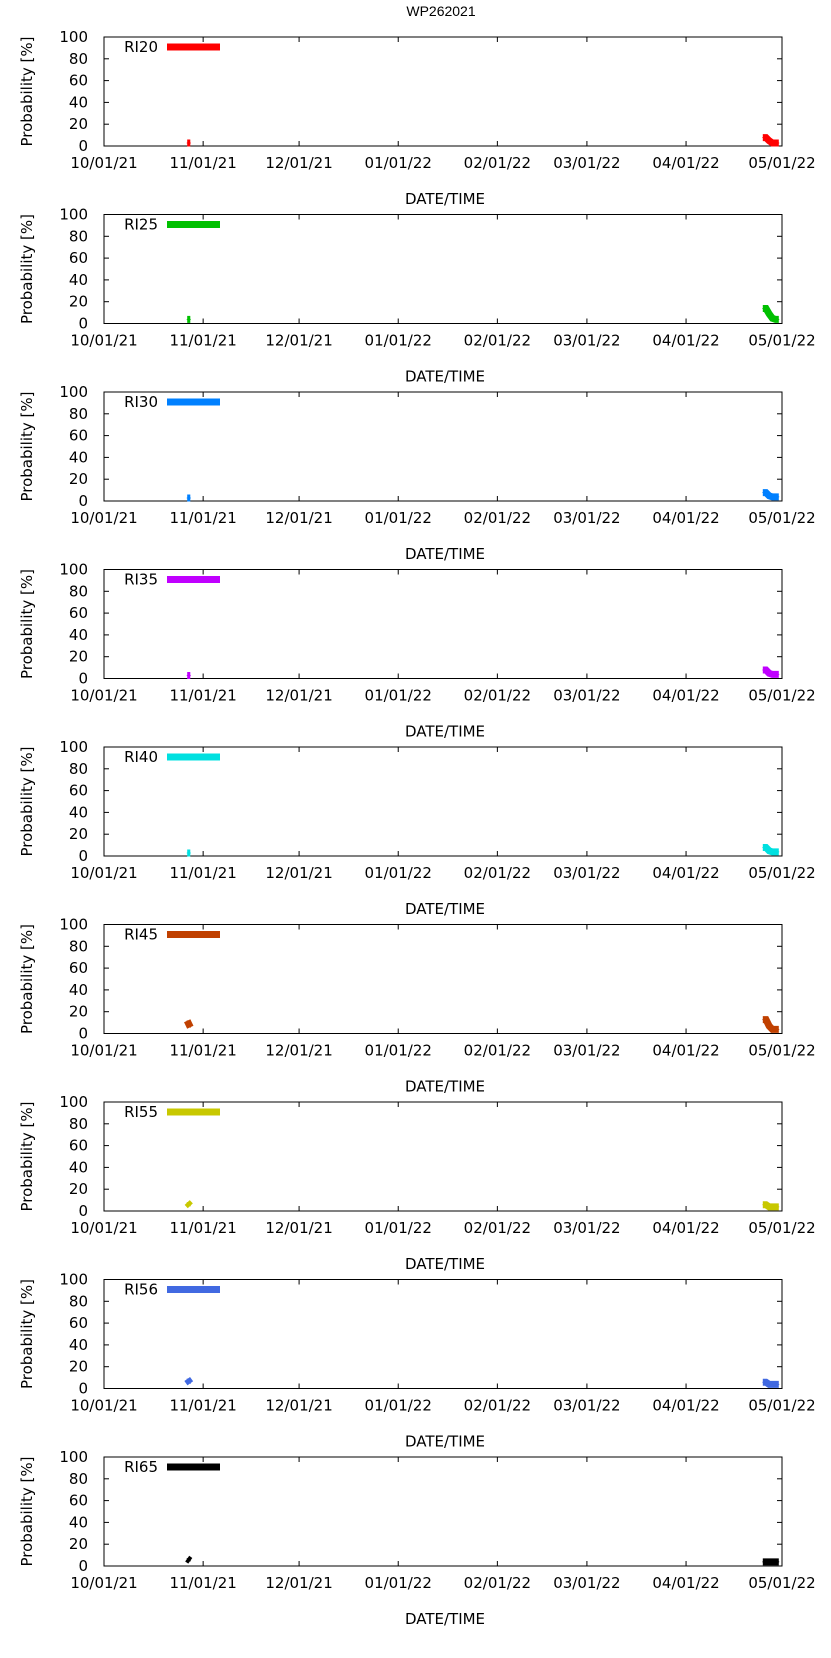  I want to click on legend-label: RI20, so click(141, 47).